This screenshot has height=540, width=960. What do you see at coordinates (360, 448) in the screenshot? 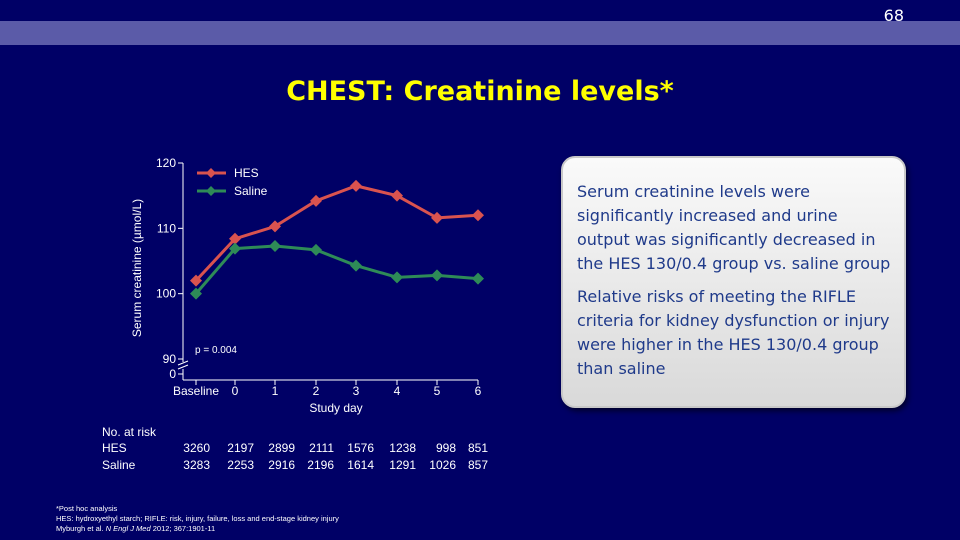
I see `at-risk-value: 1576` at bounding box center [360, 448].